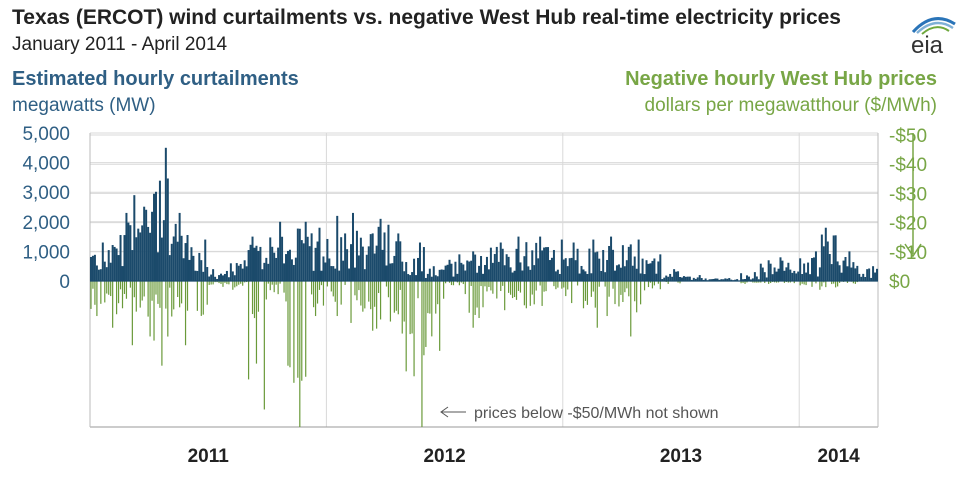  What do you see at coordinates (120, 44) in the screenshot?
I see `chart-subtitle: January 2011 - April 2014` at bounding box center [120, 44].